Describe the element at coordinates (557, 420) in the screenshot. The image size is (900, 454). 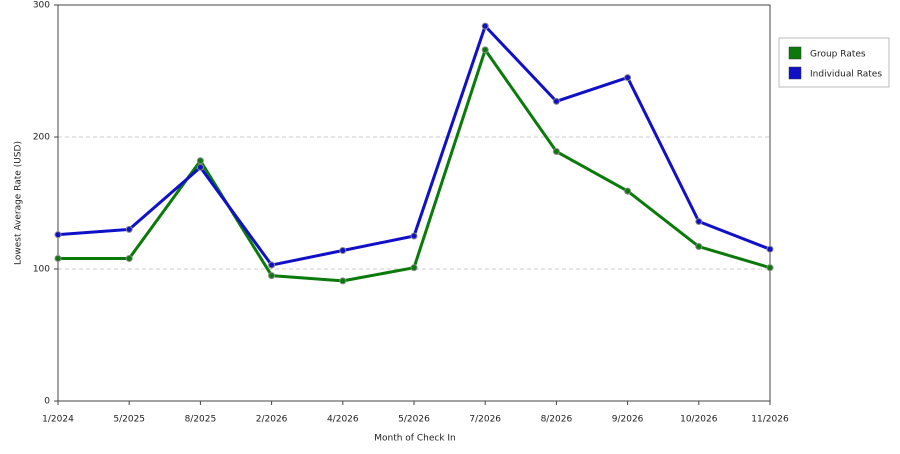
I see `x-tick-label: 8/2026` at that location.